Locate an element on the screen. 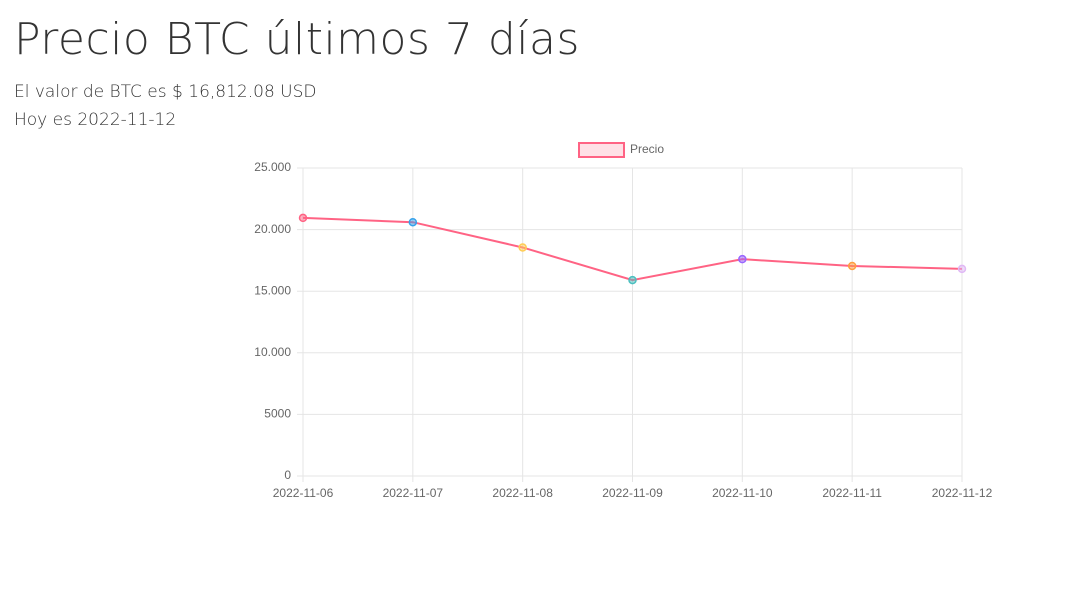 This screenshot has width=1083, height=609. date-text: Hoy es 2022-11-12 is located at coordinates (95, 120).